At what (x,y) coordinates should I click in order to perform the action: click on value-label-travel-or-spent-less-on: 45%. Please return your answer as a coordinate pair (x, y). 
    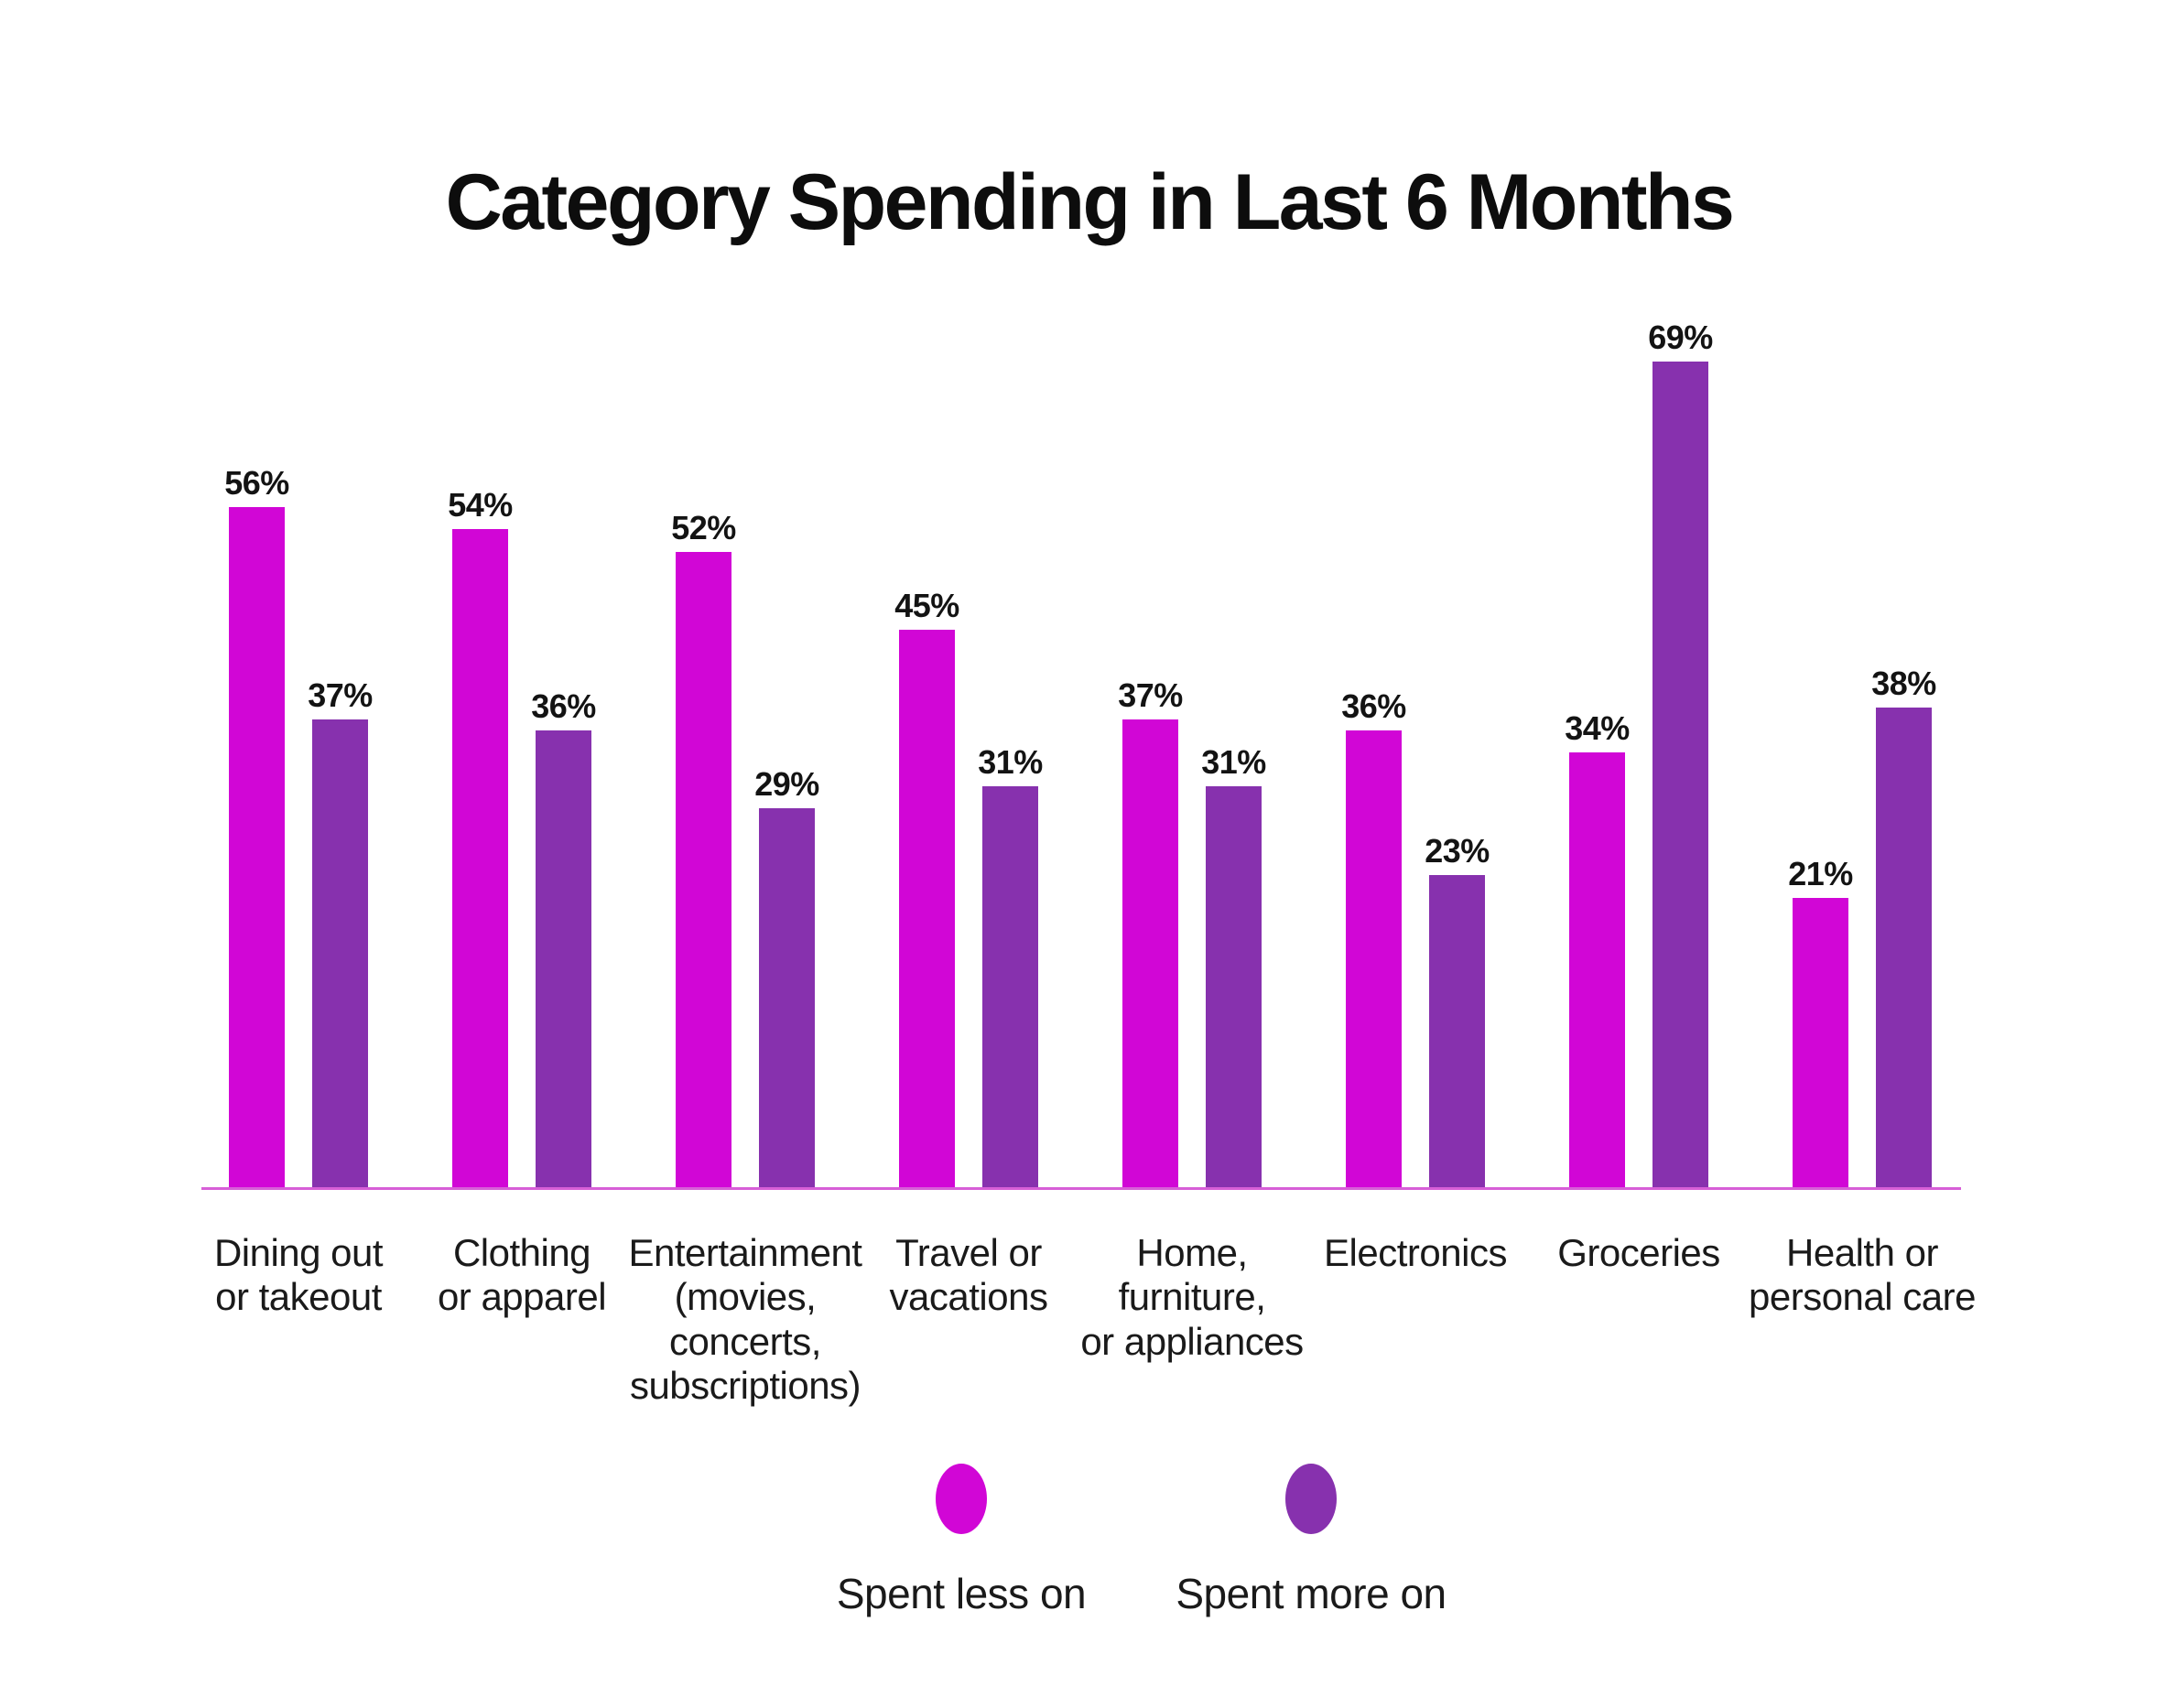
    Looking at the image, I should click on (927, 605).